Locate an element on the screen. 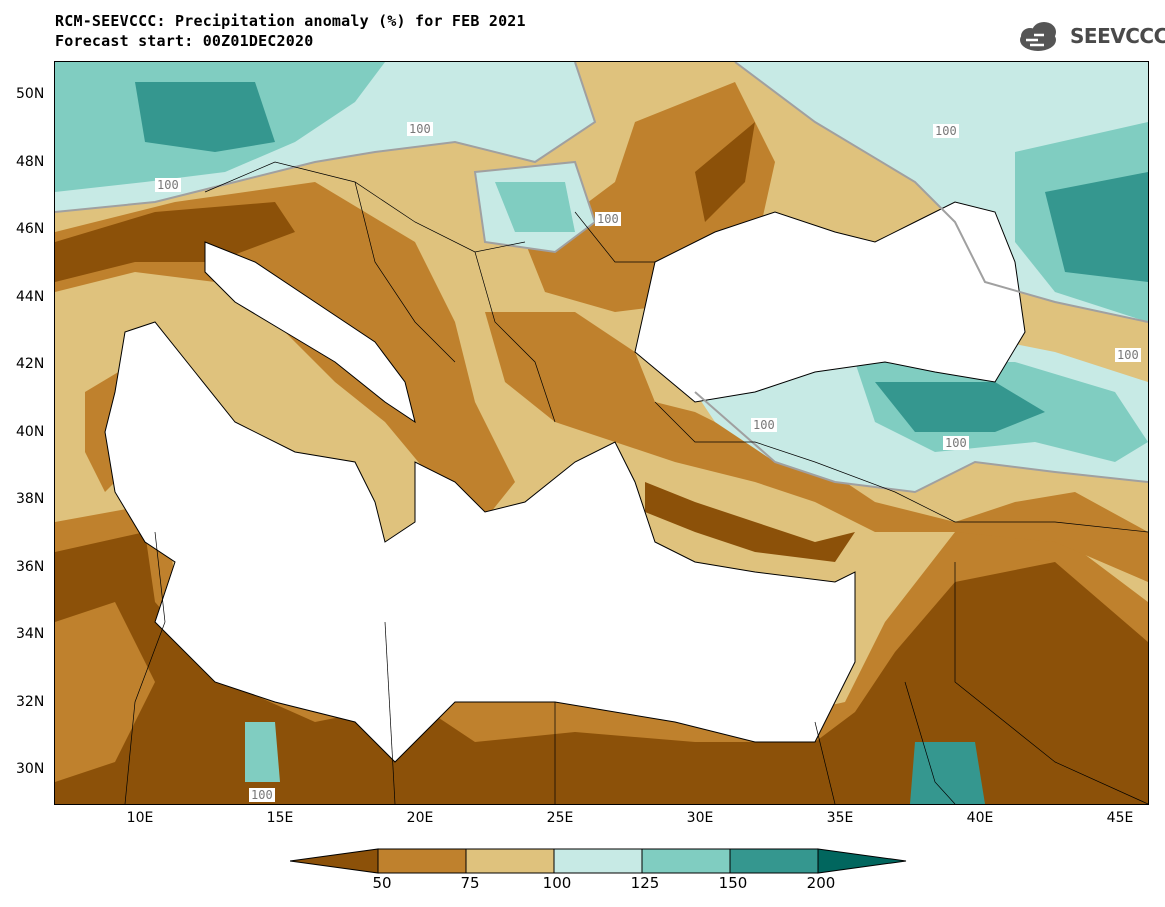  legend-tick: 125 is located at coordinates (645, 883).